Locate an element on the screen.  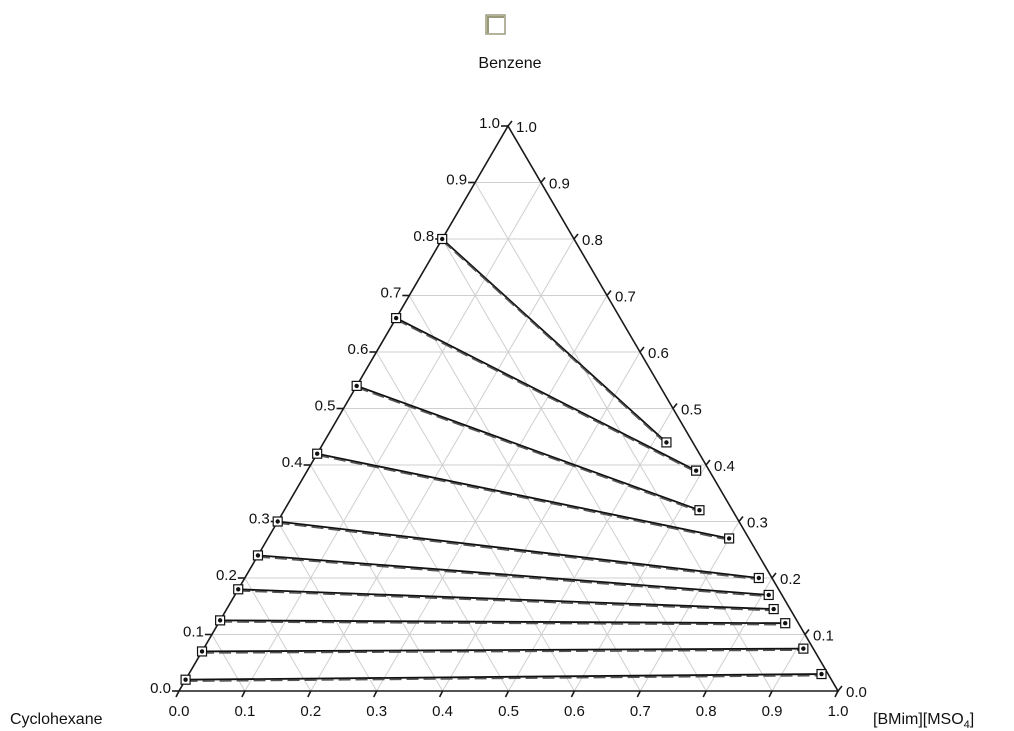
left-tick-label: 0.7 is located at coordinates (390, 293).